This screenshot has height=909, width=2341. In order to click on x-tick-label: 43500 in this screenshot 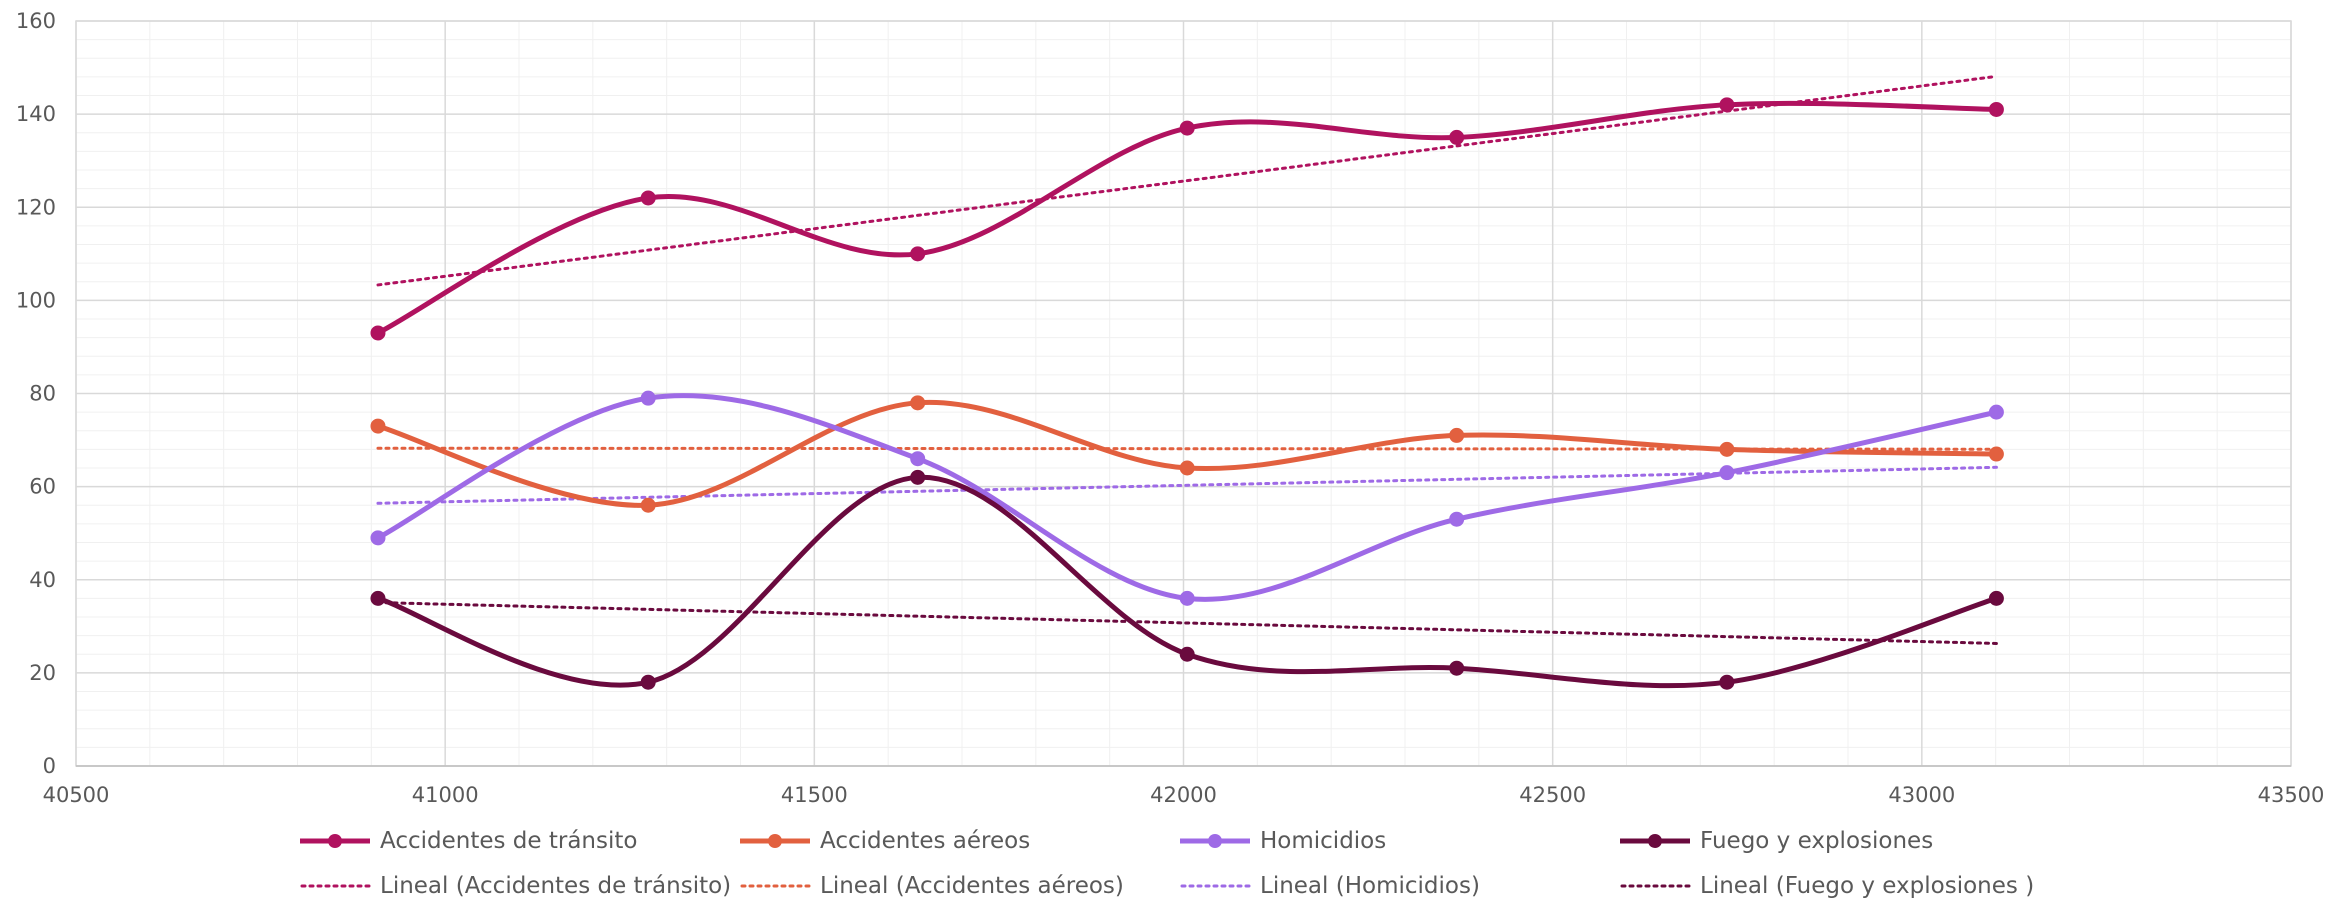, I will do `click(2291, 795)`.